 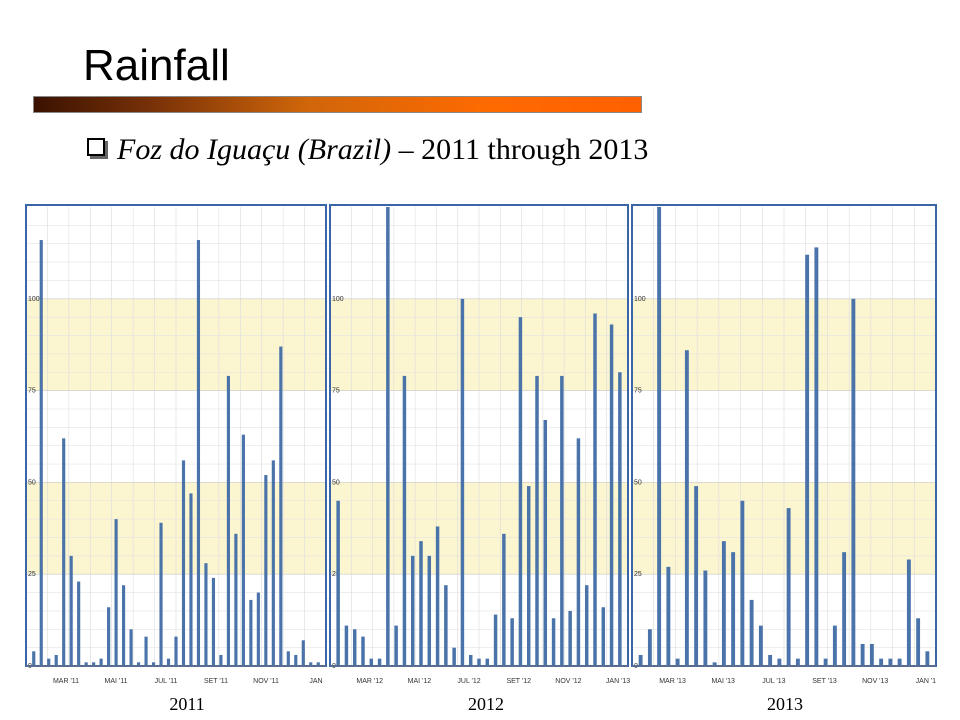 I want to click on x-tick-label: MAR '13, so click(x=672, y=681).